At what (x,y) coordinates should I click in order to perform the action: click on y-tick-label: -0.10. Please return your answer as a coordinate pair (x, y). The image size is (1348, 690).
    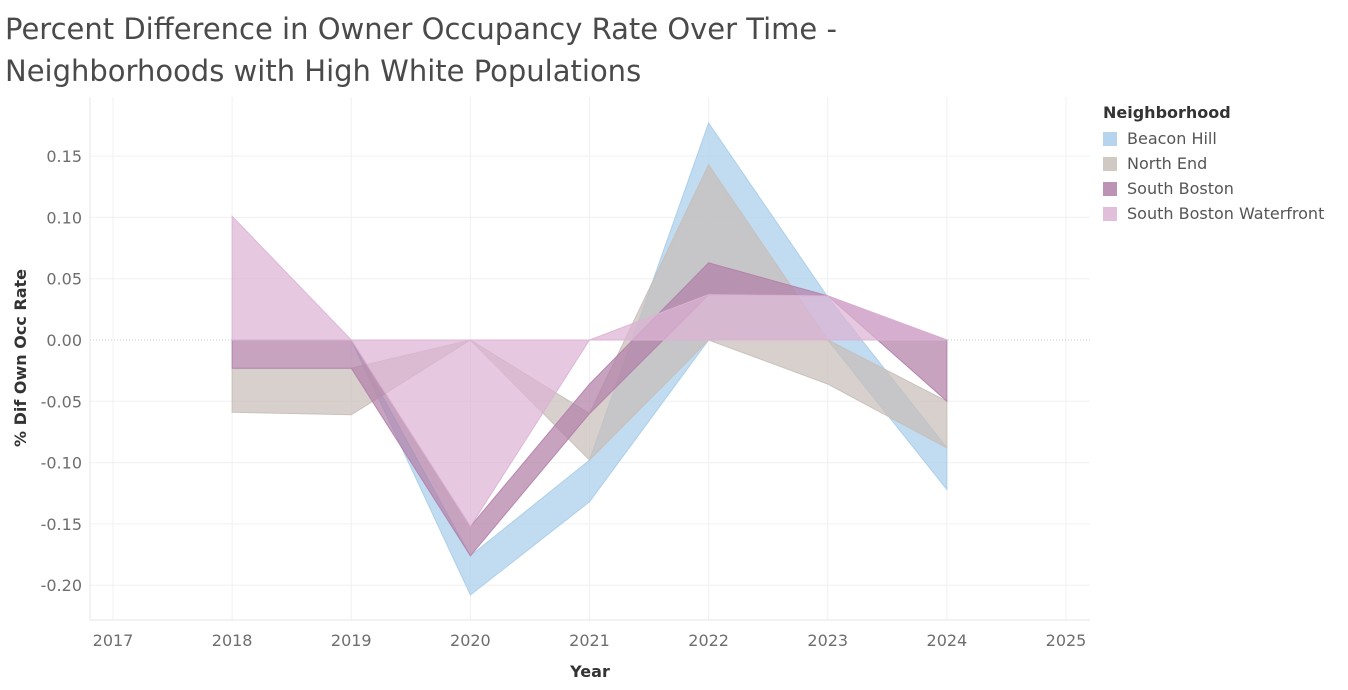
    Looking at the image, I should click on (61, 463).